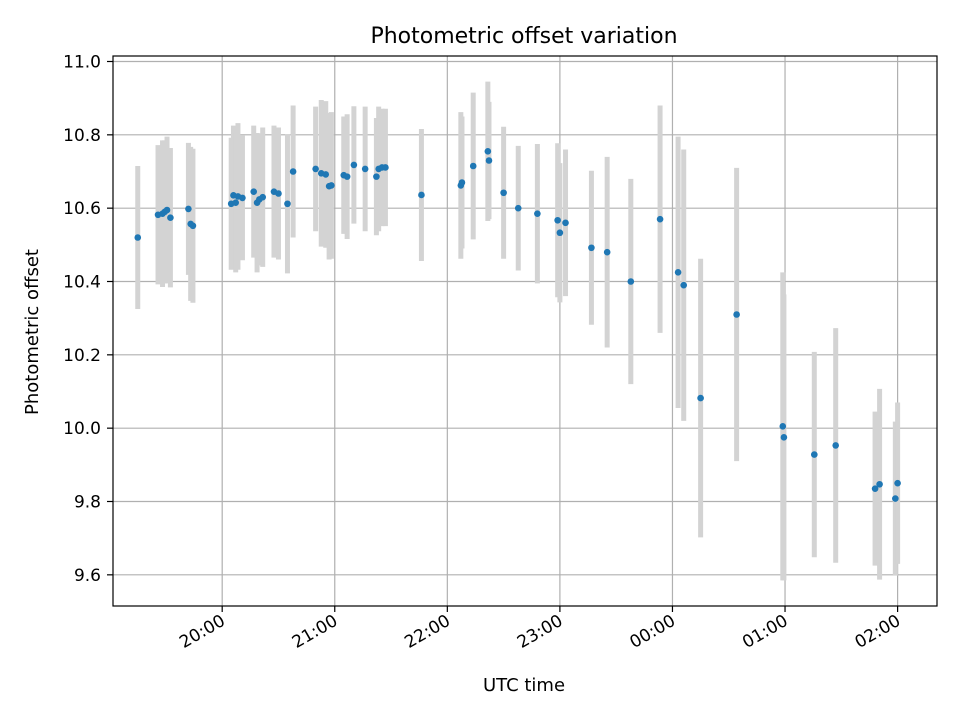 Image resolution: width=960 pixels, height=720 pixels. I want to click on y-tick-label: 9.8, so click(87, 503).